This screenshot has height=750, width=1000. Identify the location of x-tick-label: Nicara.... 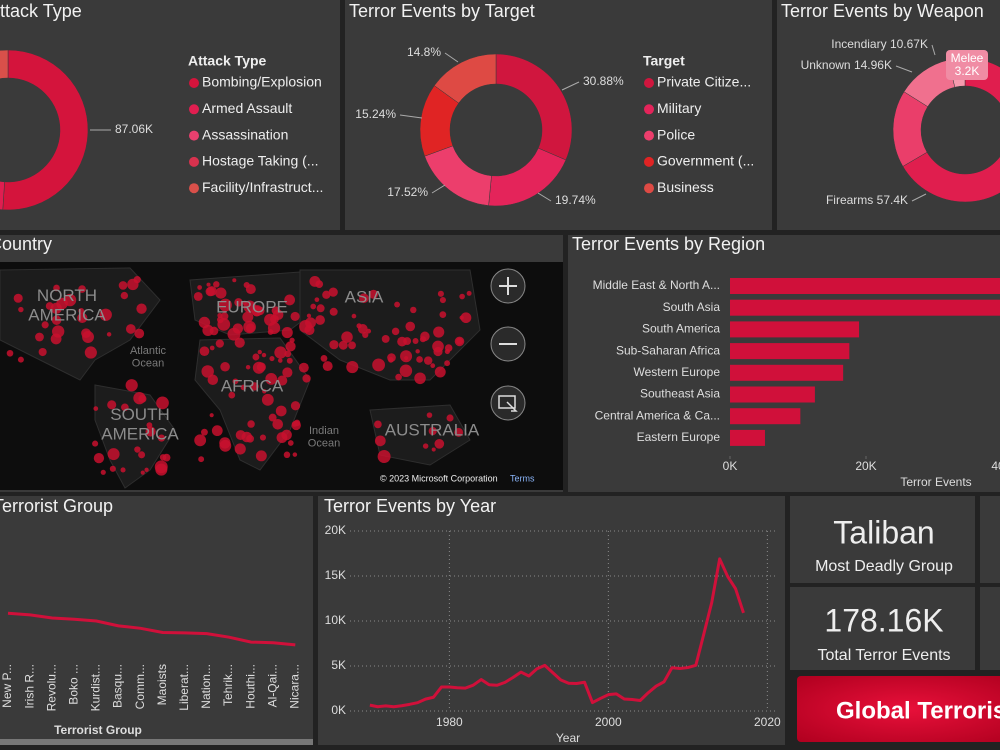
(294, 686).